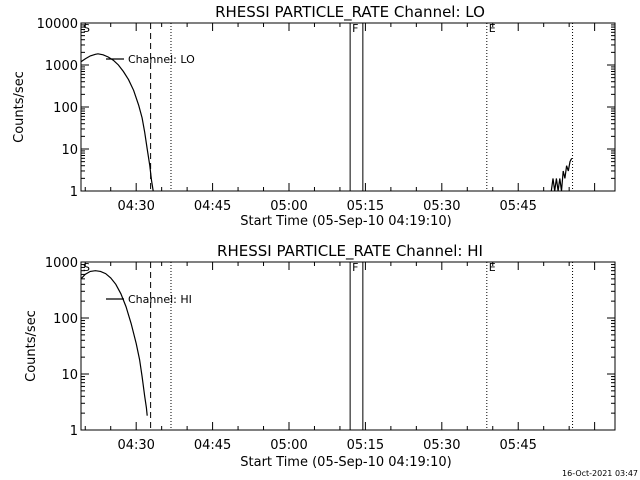 The height and width of the screenshot is (480, 640). Describe the element at coordinates (57, 24) in the screenshot. I see `y-tick-label: 10000` at that location.